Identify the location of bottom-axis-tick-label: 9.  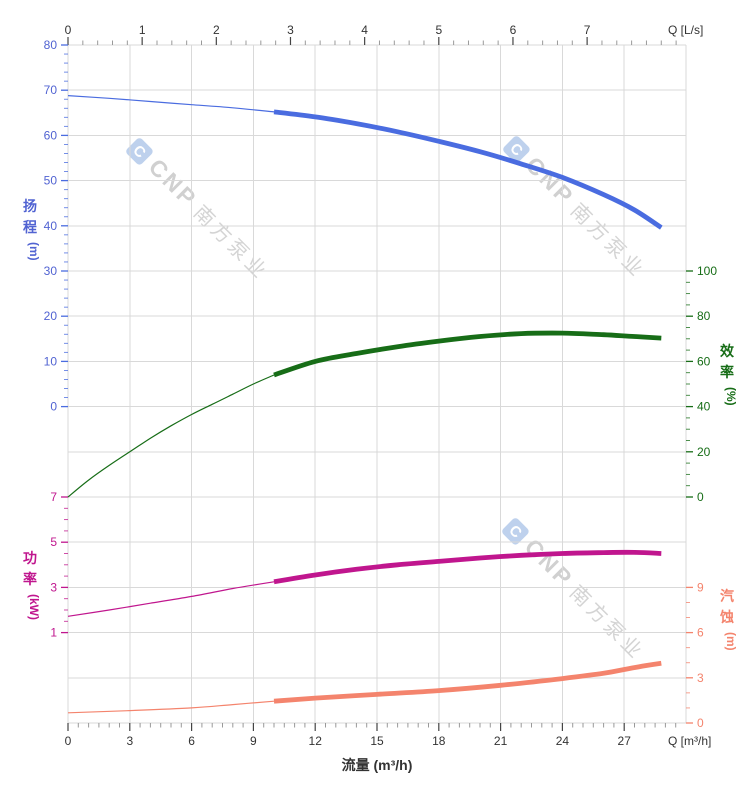
(253, 741).